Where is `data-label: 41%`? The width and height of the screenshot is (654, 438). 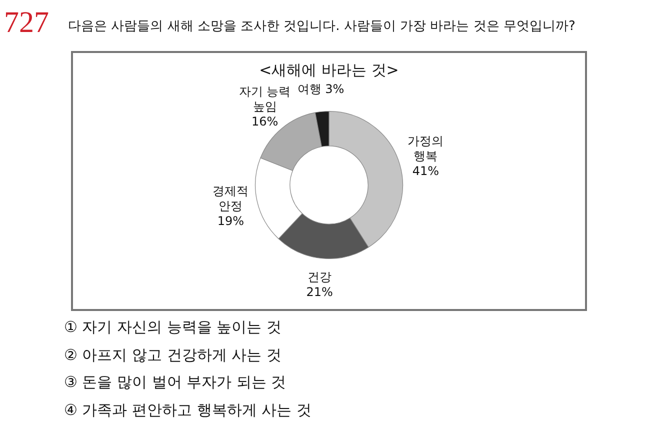 data-label: 41% is located at coordinates (426, 171).